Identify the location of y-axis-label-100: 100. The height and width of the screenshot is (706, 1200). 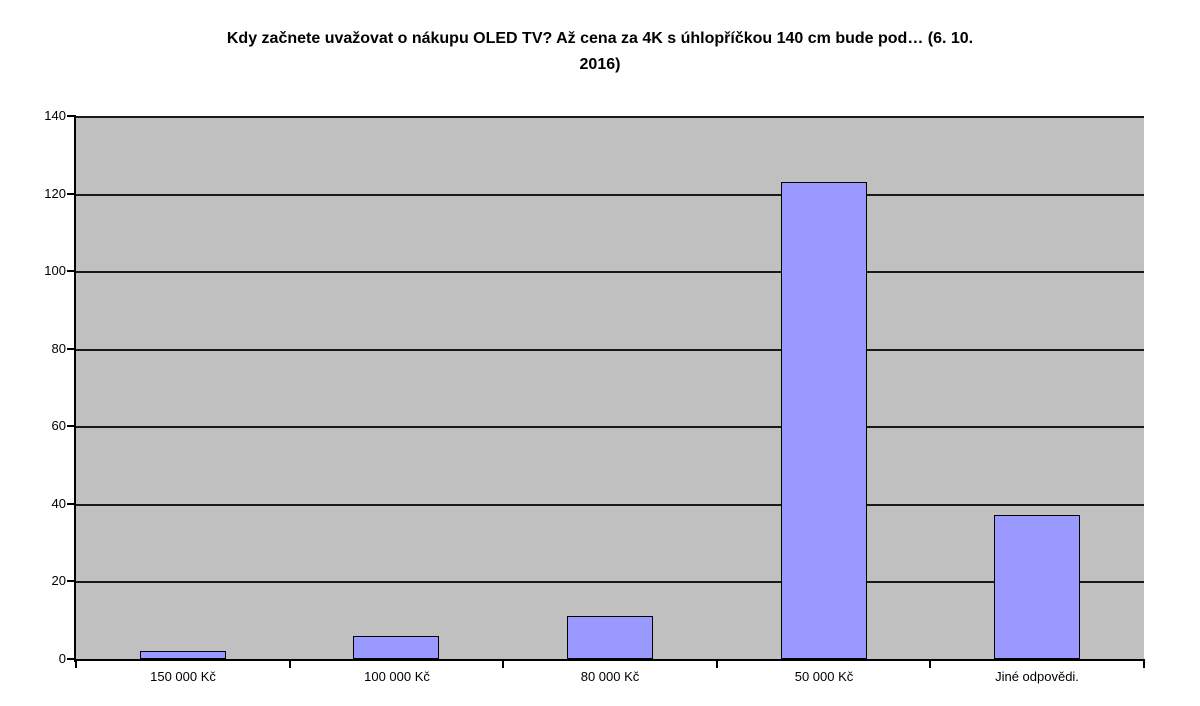
(55, 271).